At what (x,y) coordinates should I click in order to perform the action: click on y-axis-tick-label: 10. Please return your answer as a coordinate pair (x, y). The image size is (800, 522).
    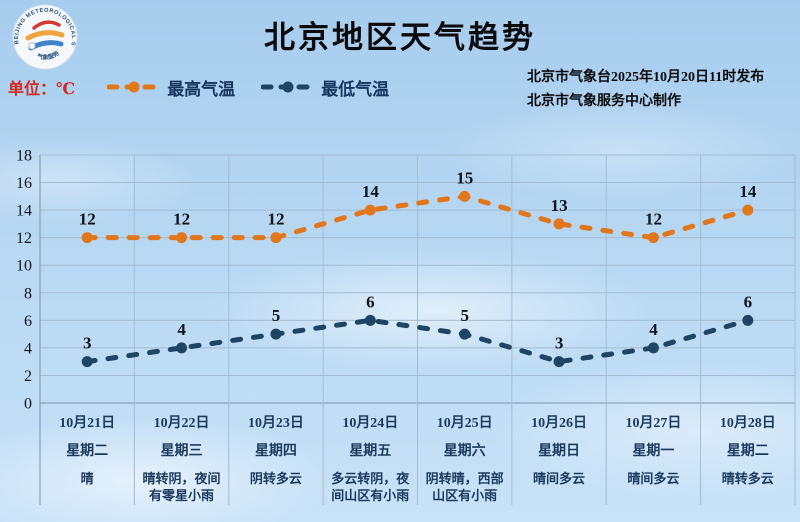
    Looking at the image, I should click on (24, 266).